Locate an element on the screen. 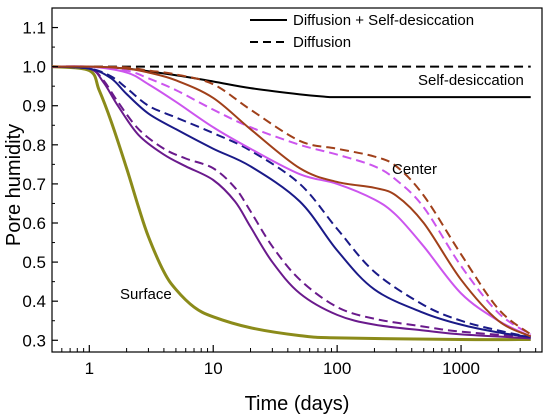 This screenshot has height=418, width=550. x-tick-label: 10 is located at coordinates (213, 368).